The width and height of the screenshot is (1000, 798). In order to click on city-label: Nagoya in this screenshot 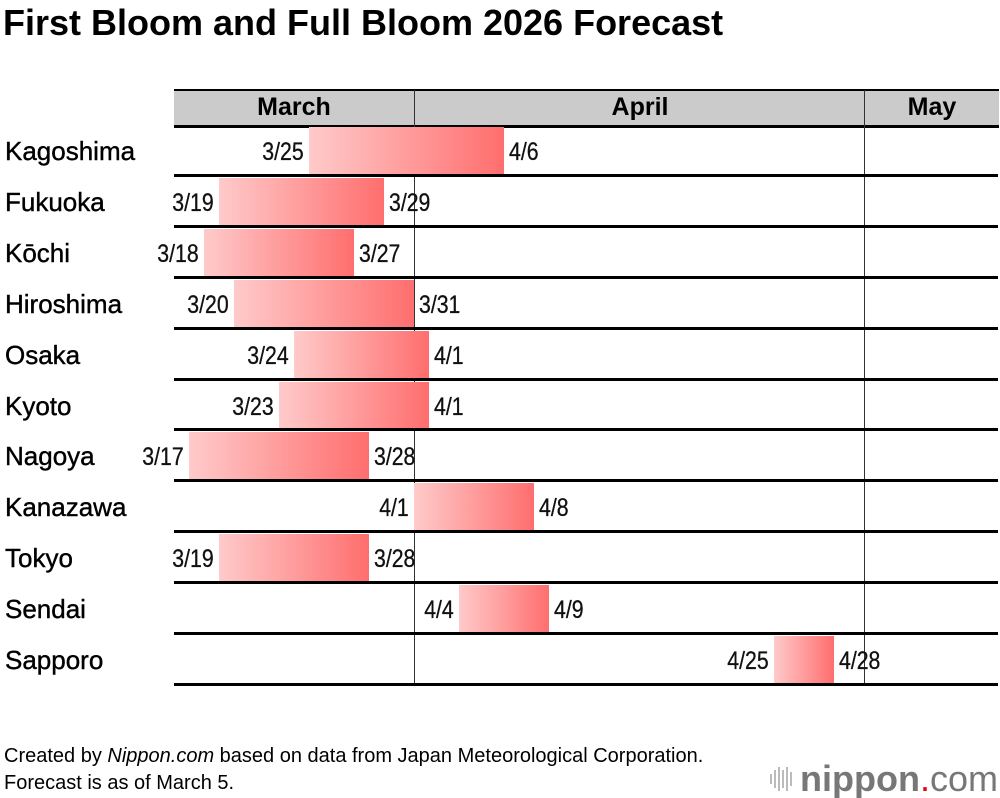, I will do `click(50, 456)`.